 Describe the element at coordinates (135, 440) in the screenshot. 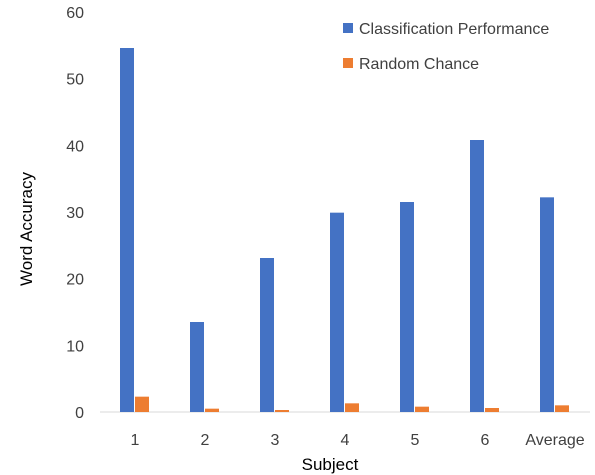

I see `x-tick-label: 1` at that location.